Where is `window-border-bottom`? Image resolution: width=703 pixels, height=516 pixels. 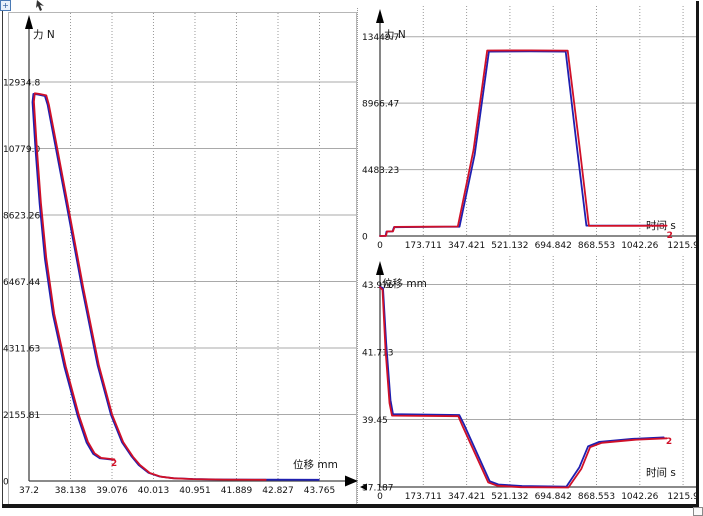 window-border-bottom is located at coordinates (350, 506).